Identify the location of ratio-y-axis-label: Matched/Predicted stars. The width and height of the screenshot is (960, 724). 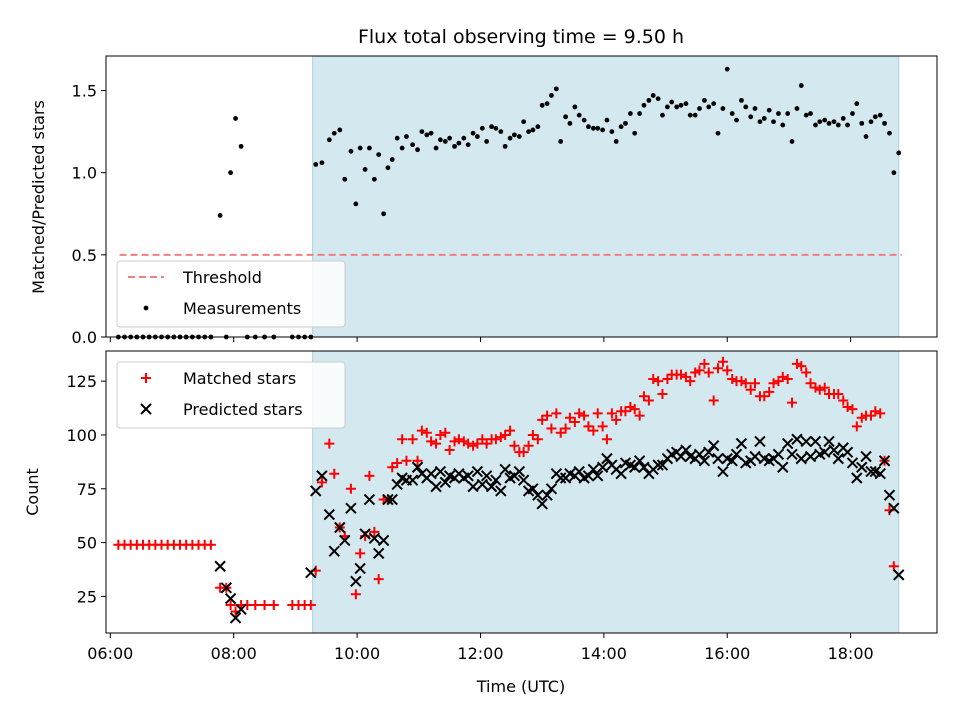
(38, 197).